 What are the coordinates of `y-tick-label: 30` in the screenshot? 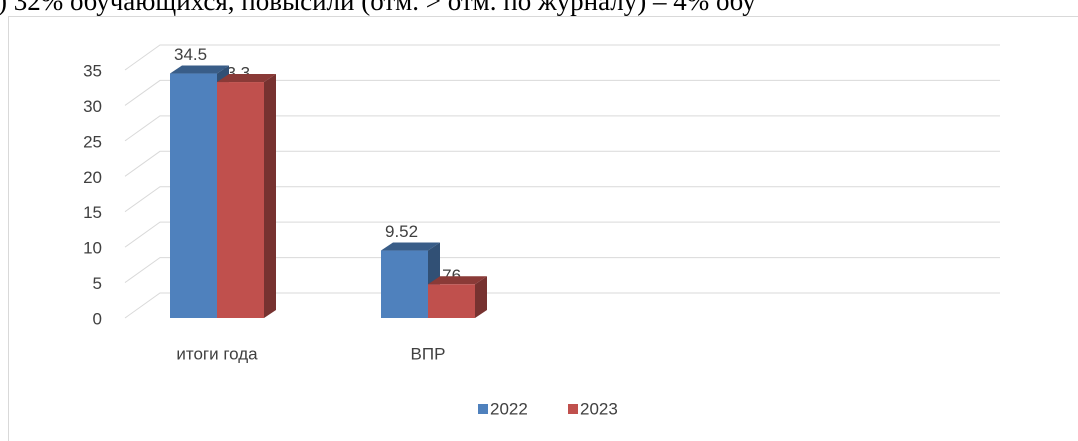 It's located at (92, 106).